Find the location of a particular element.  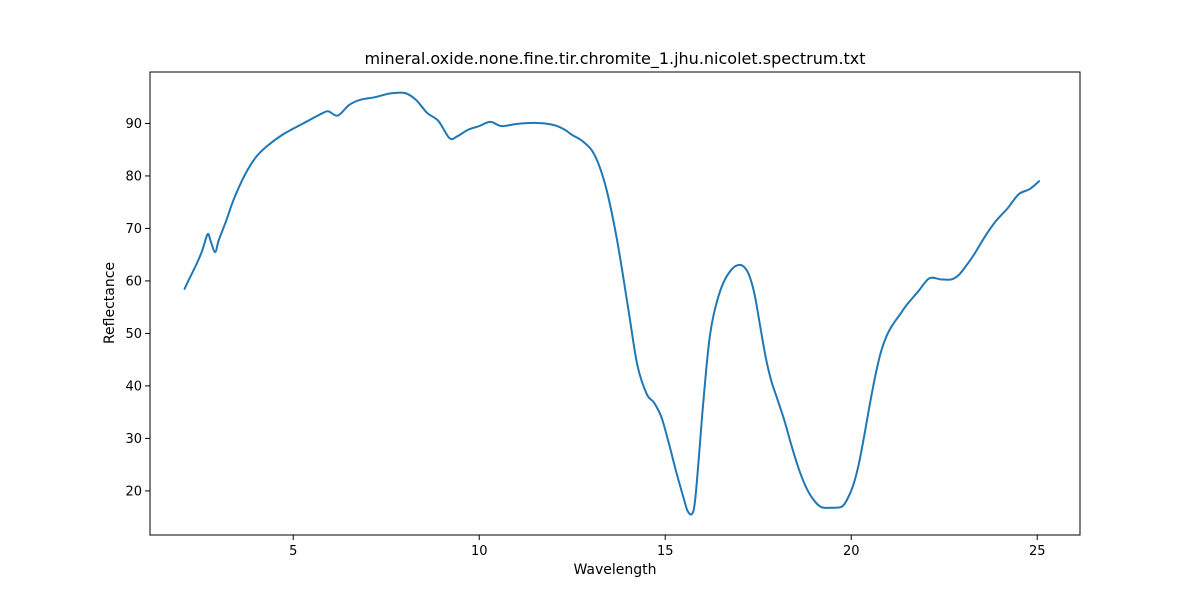

x-tick-label: 5 is located at coordinates (293, 551).